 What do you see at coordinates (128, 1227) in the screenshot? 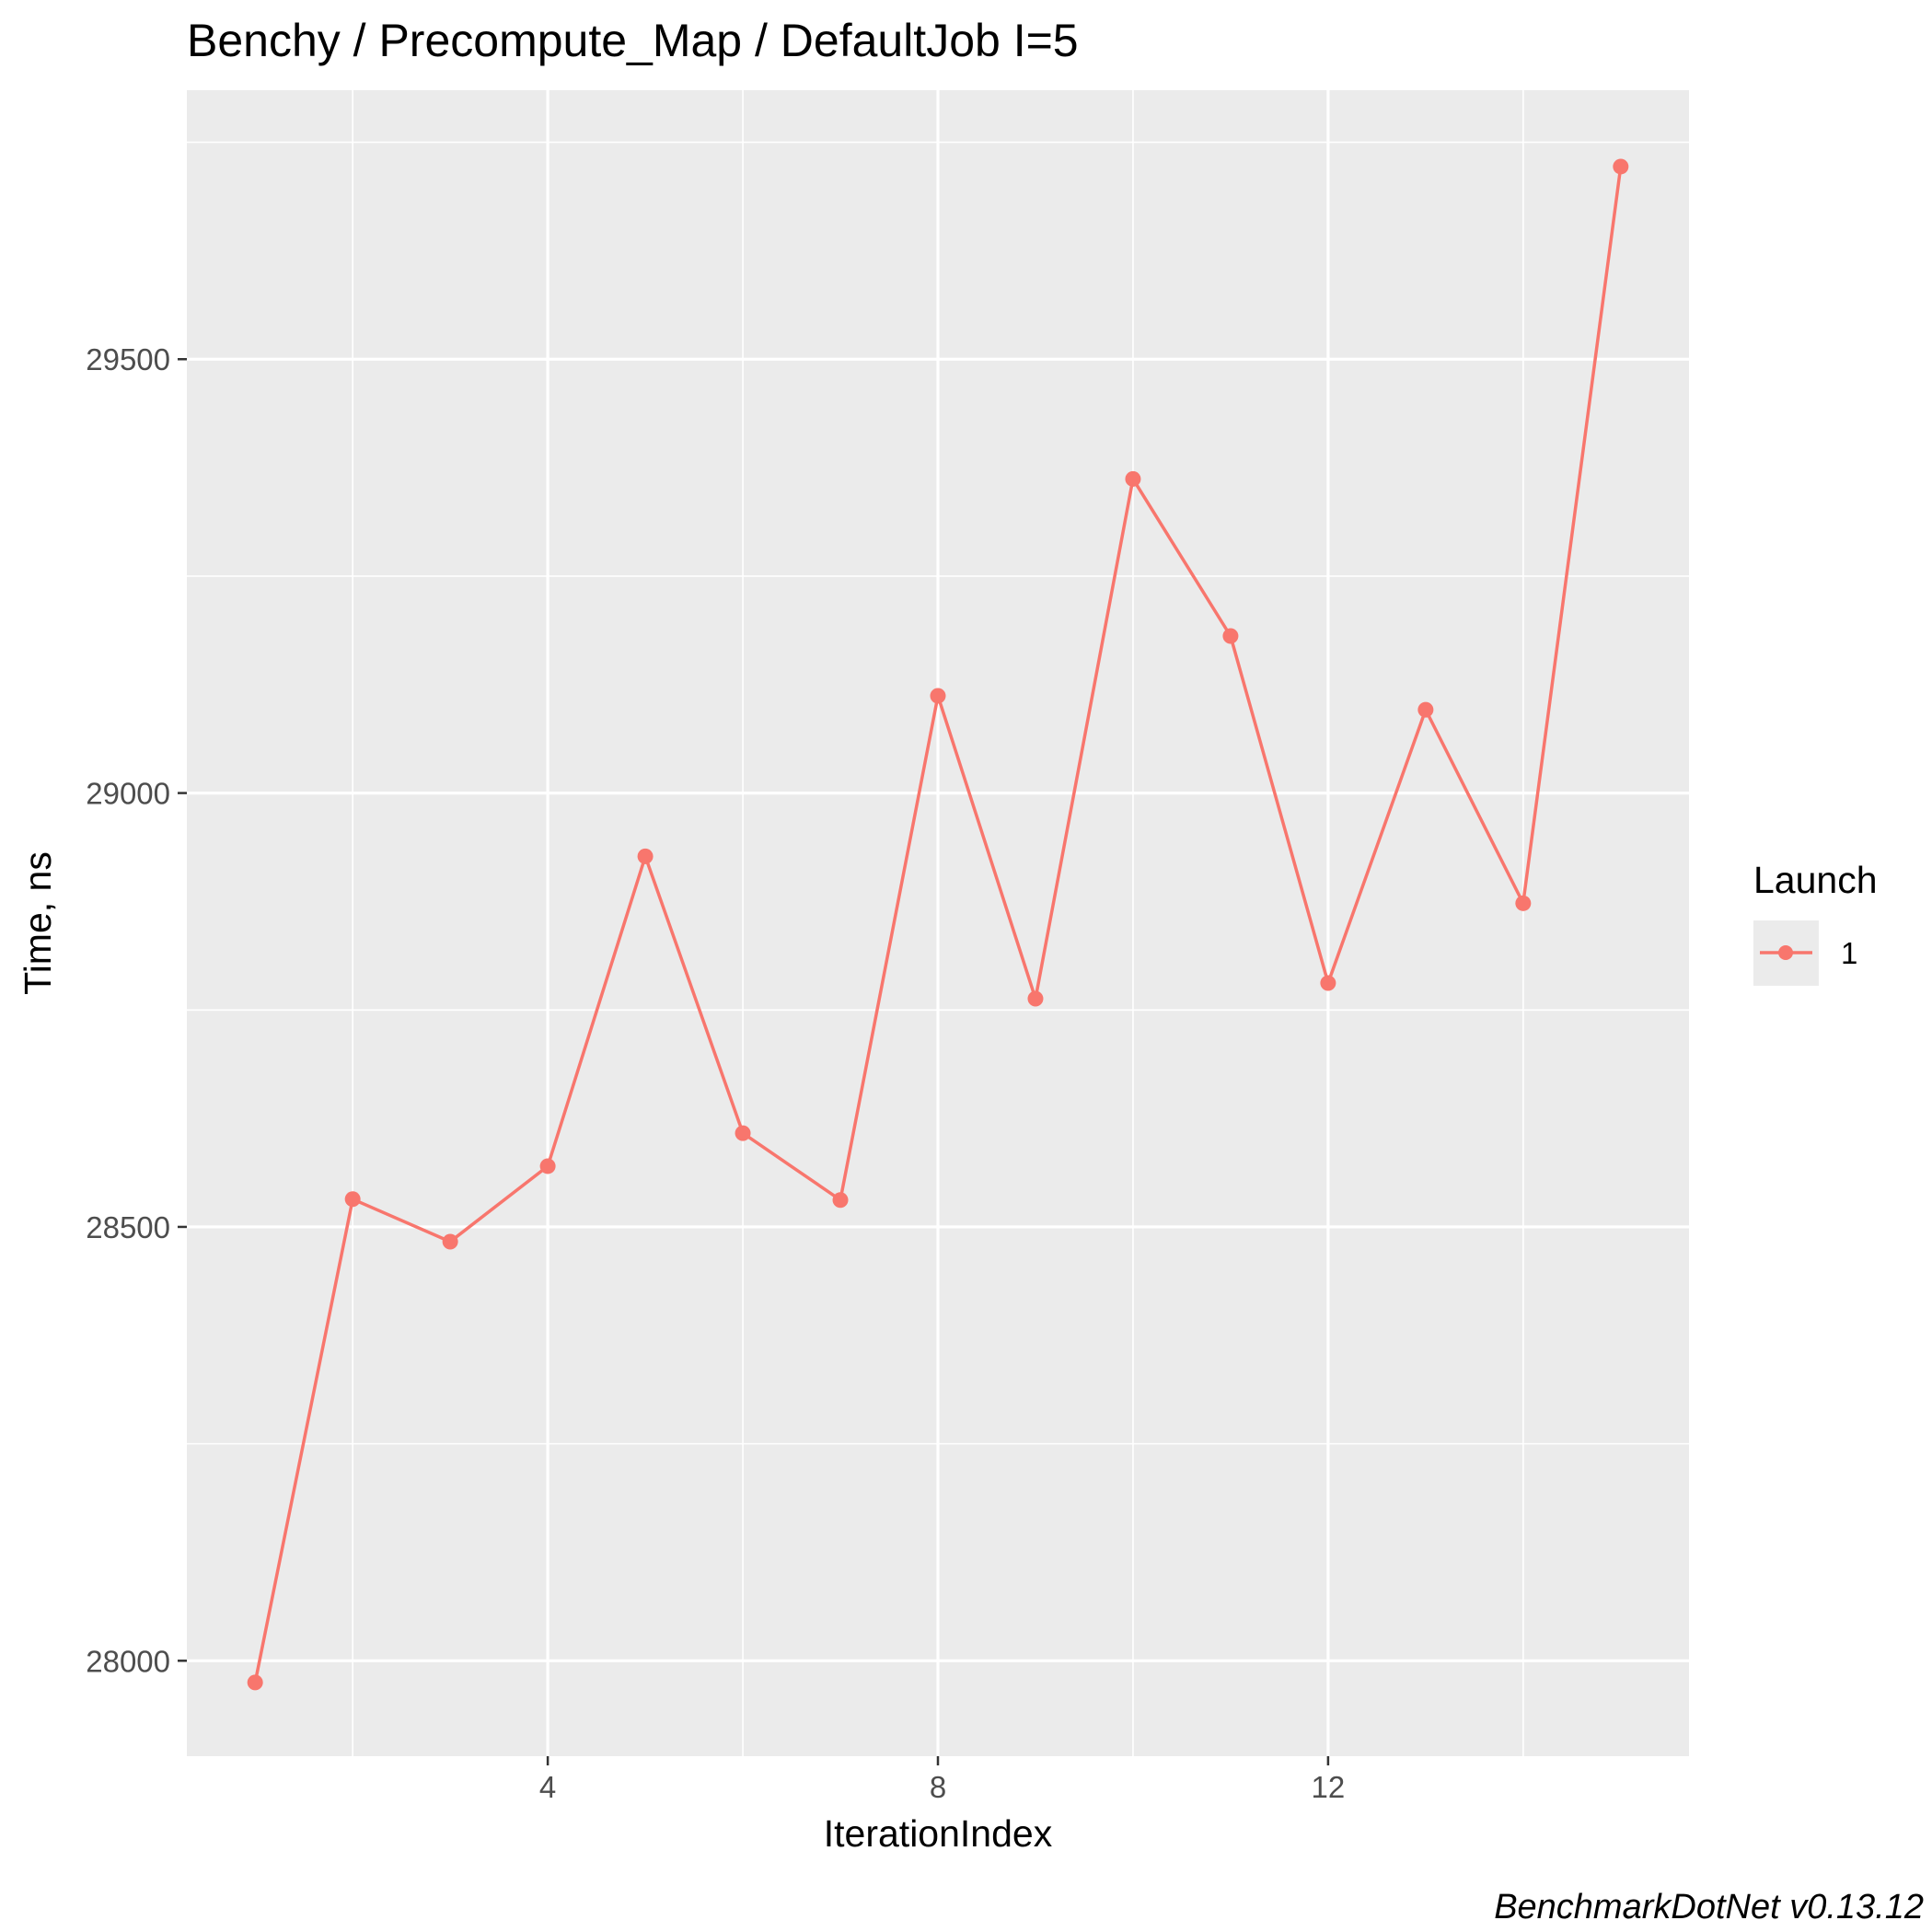
I see `y-tick-label: 28500` at bounding box center [128, 1227].